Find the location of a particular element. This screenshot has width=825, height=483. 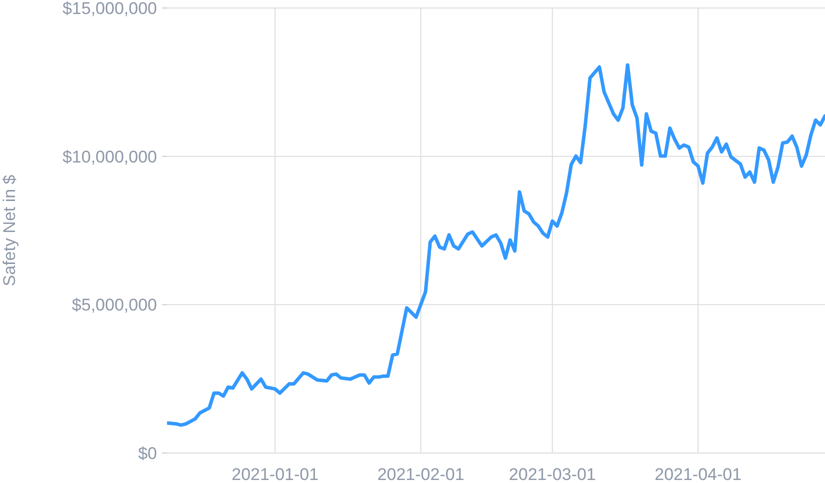

y-tick-label: $10,000,000 is located at coordinates (109, 156).